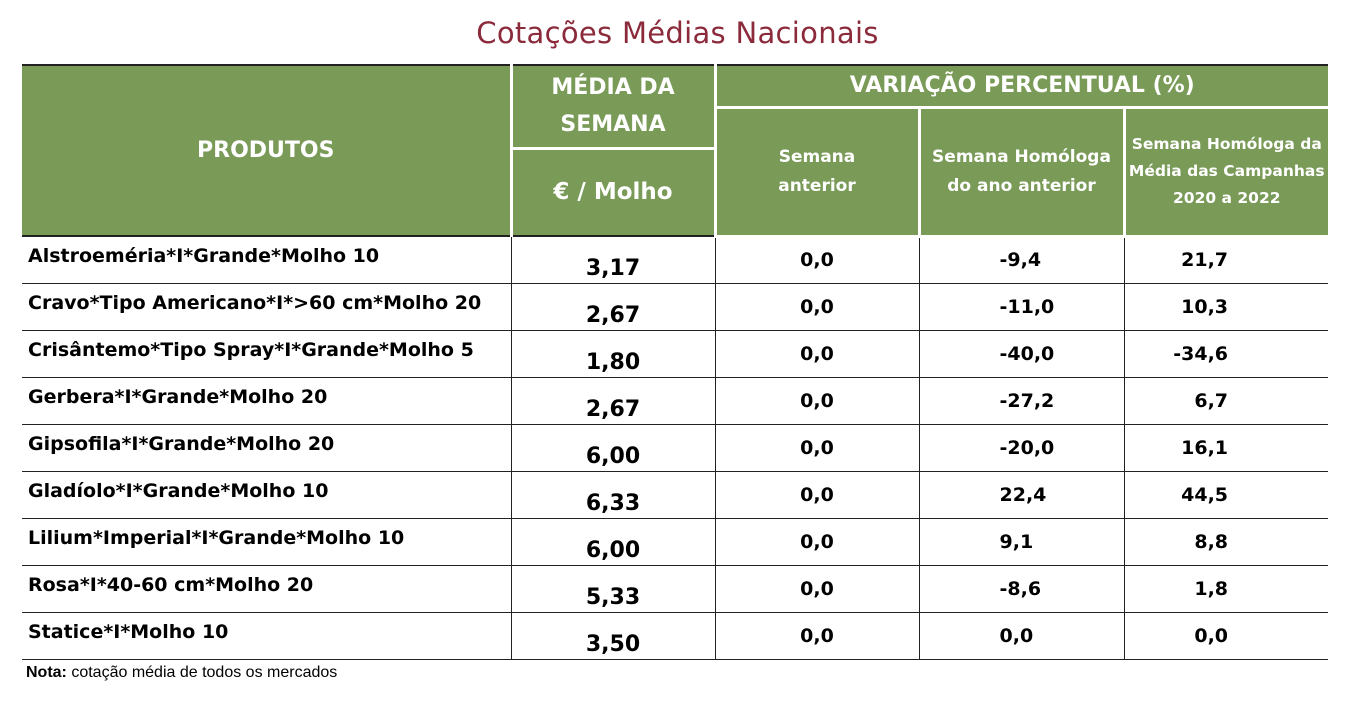  Describe the element at coordinates (613, 106) in the screenshot. I see `header-media-semana: MÉDIA DA SEMANA` at that location.